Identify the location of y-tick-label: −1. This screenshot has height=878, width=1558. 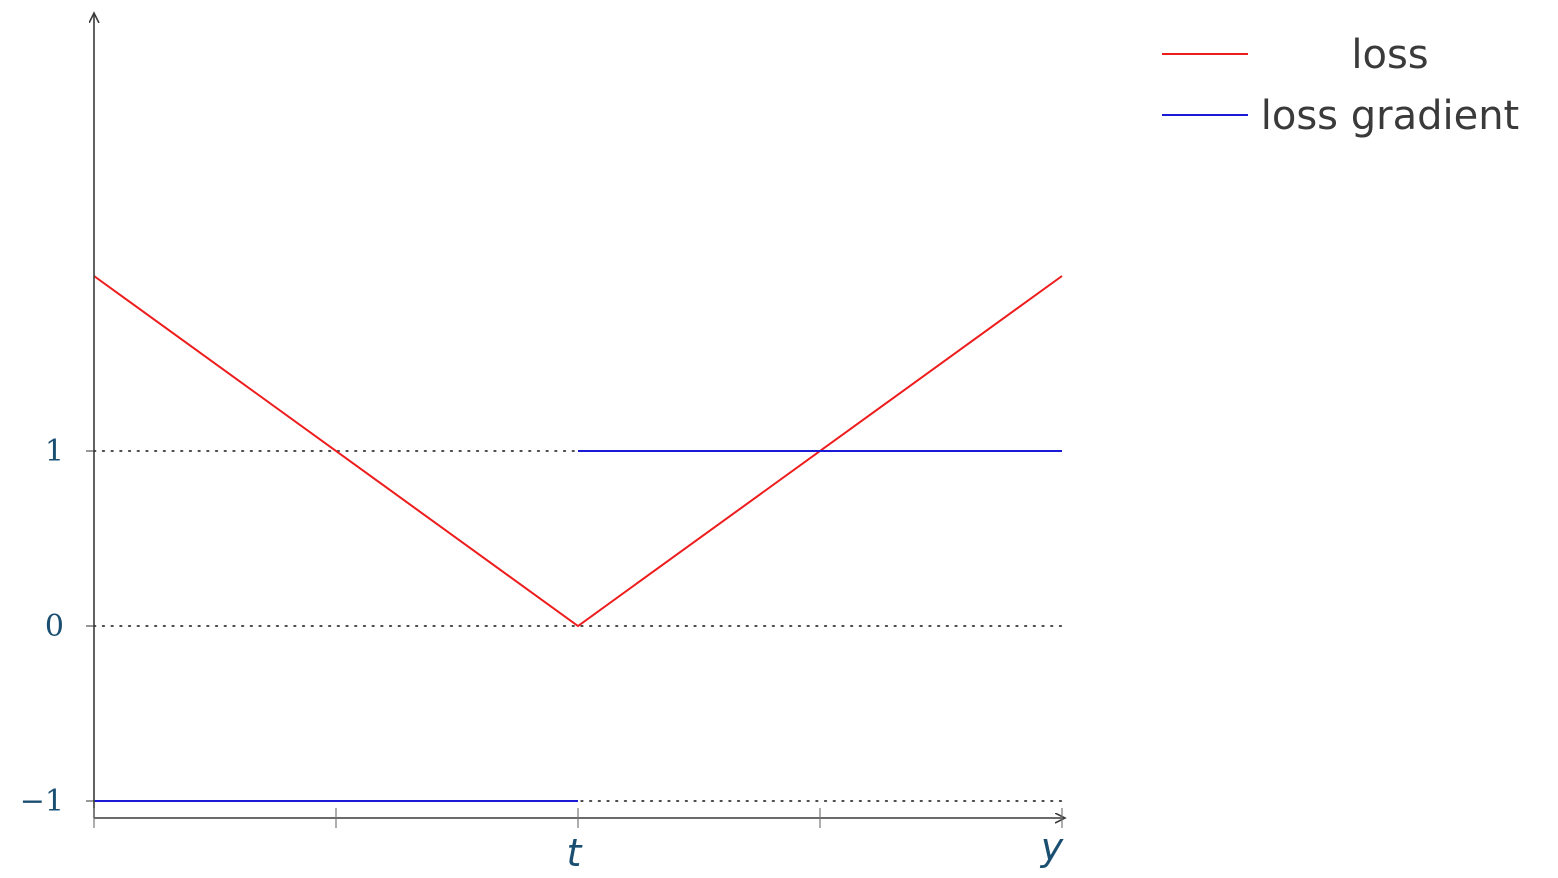
(42, 801).